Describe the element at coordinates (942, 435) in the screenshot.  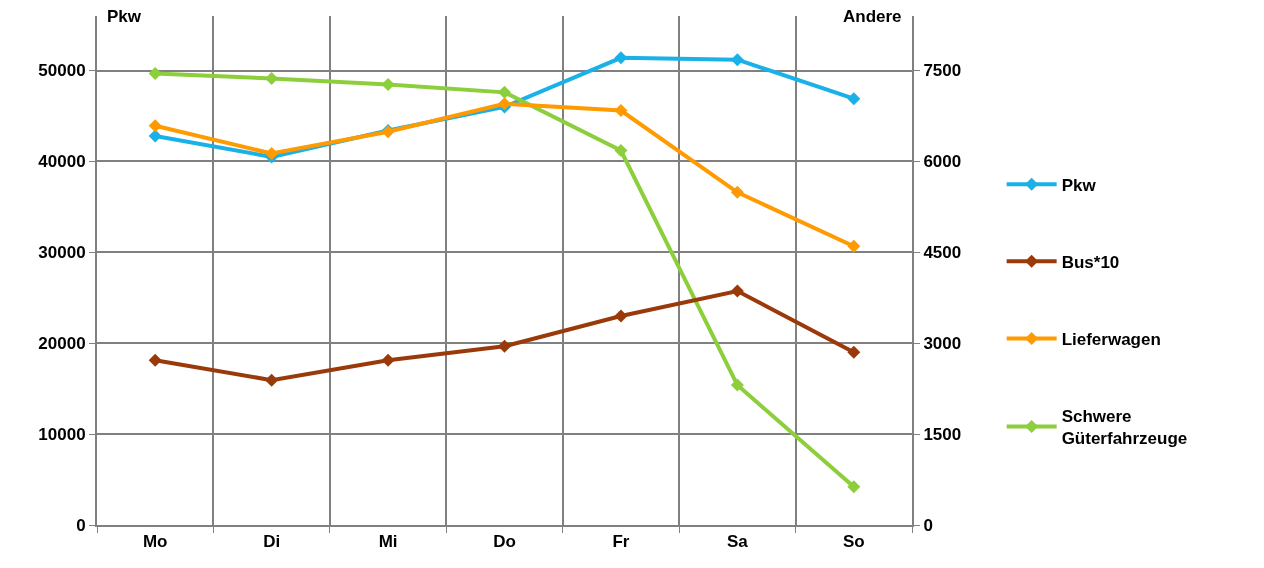
I see `y2-tick-label: 1500` at that location.